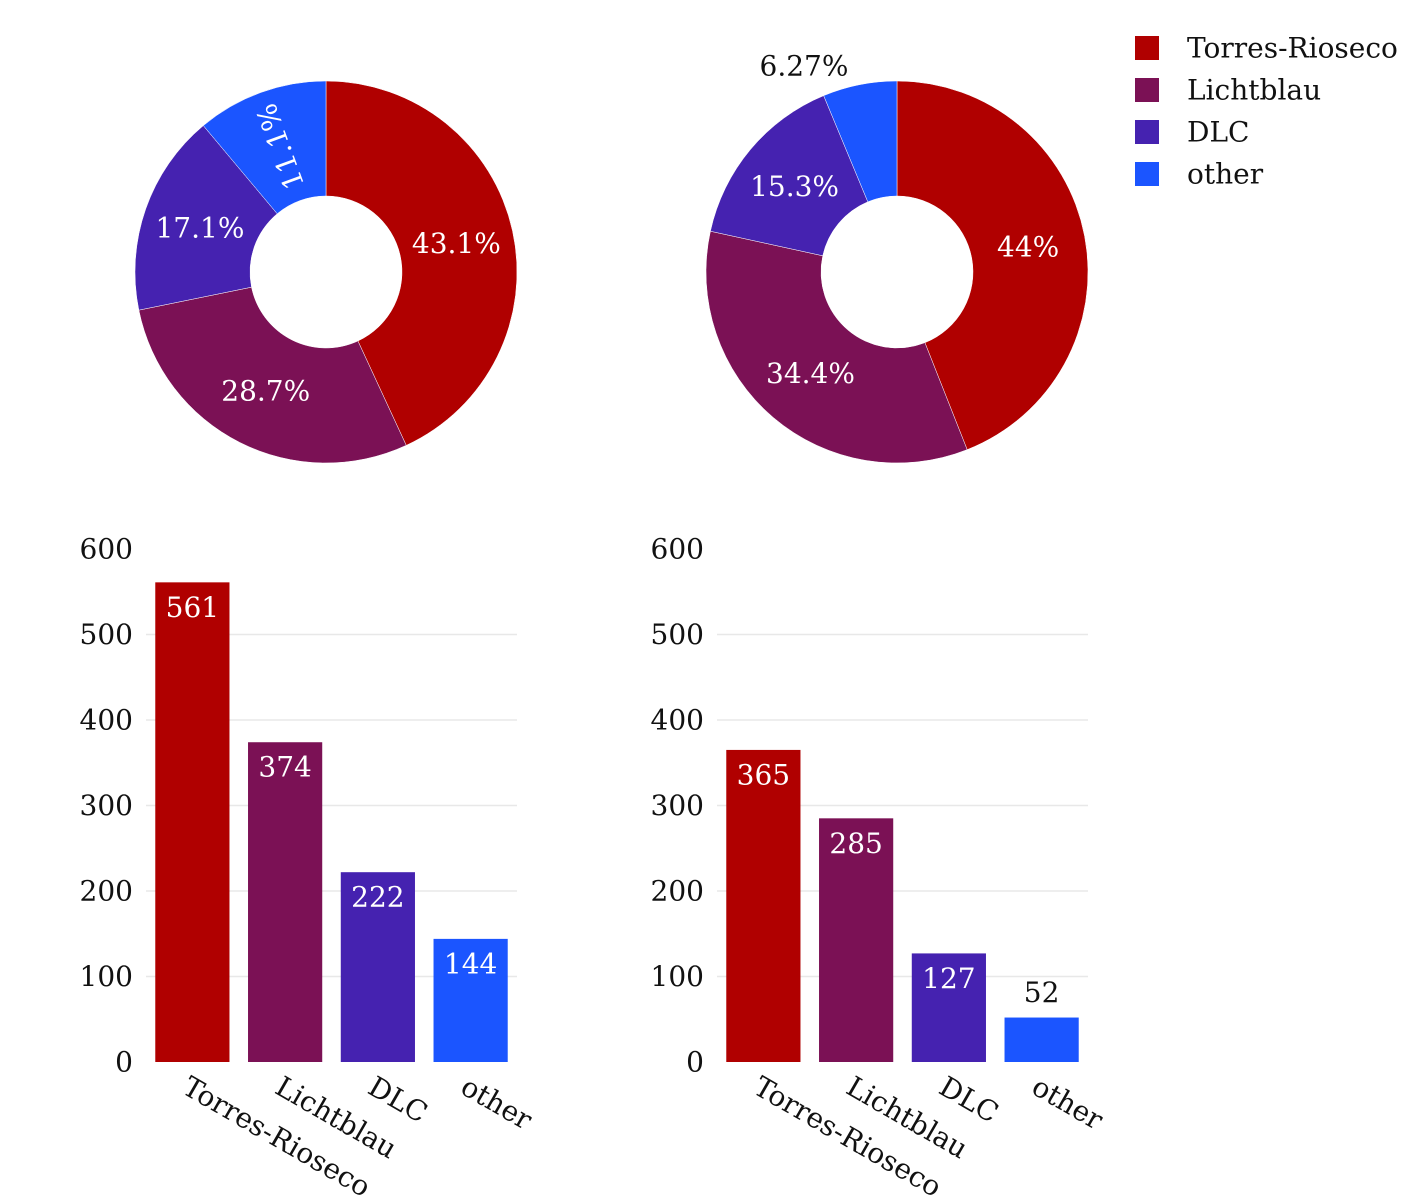  Describe the element at coordinates (1028, 247) in the screenshot. I see `slice-percent-label: 44%` at that location.